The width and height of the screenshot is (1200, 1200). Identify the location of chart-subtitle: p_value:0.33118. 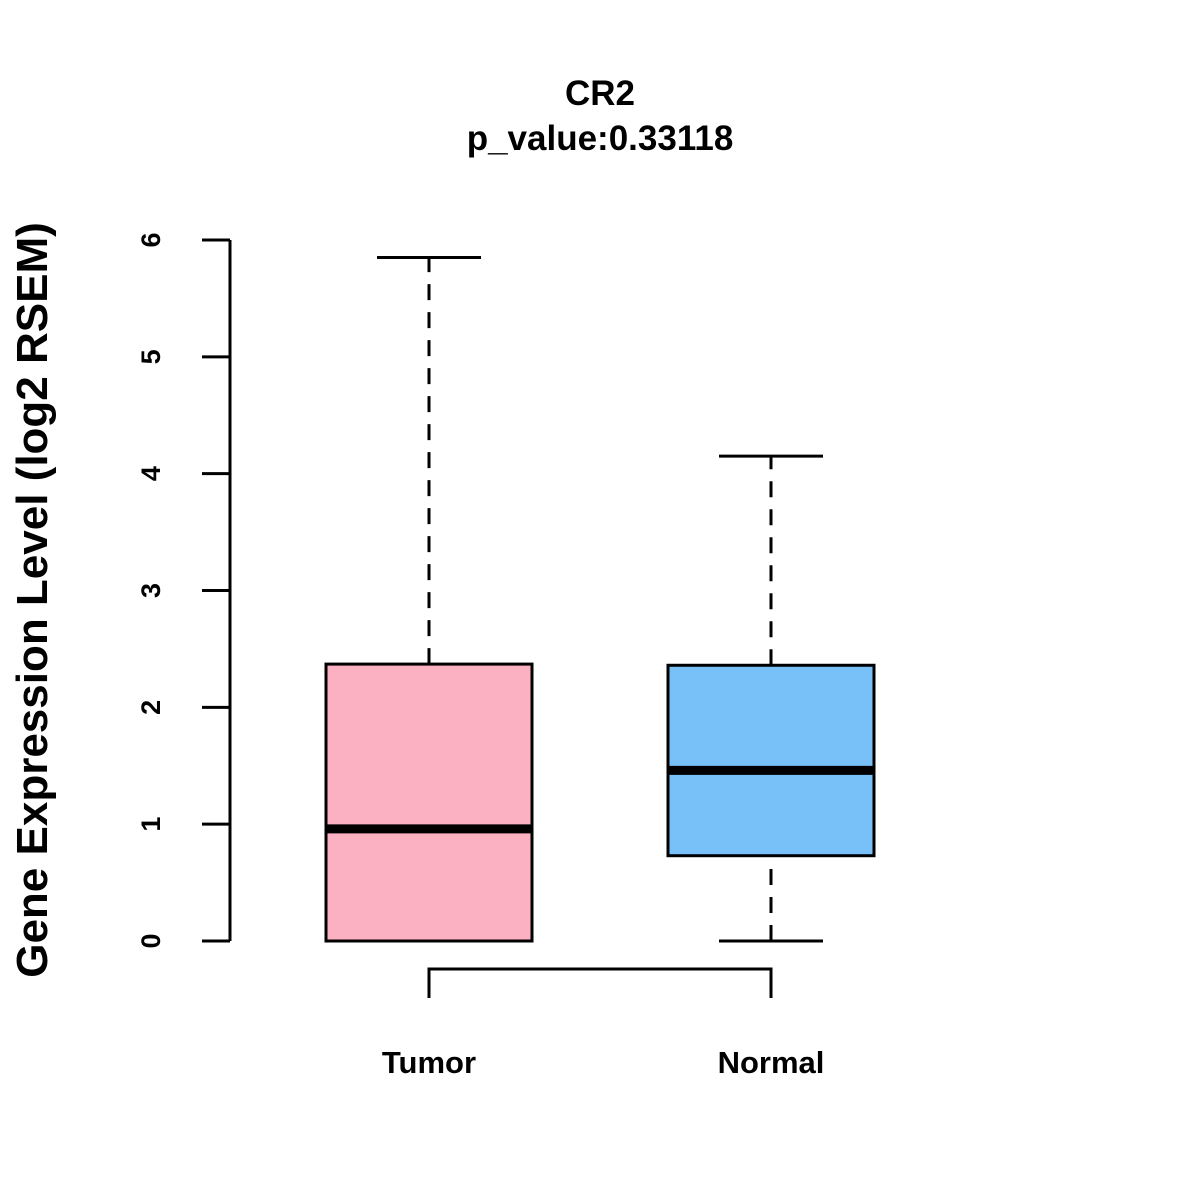
(600, 138).